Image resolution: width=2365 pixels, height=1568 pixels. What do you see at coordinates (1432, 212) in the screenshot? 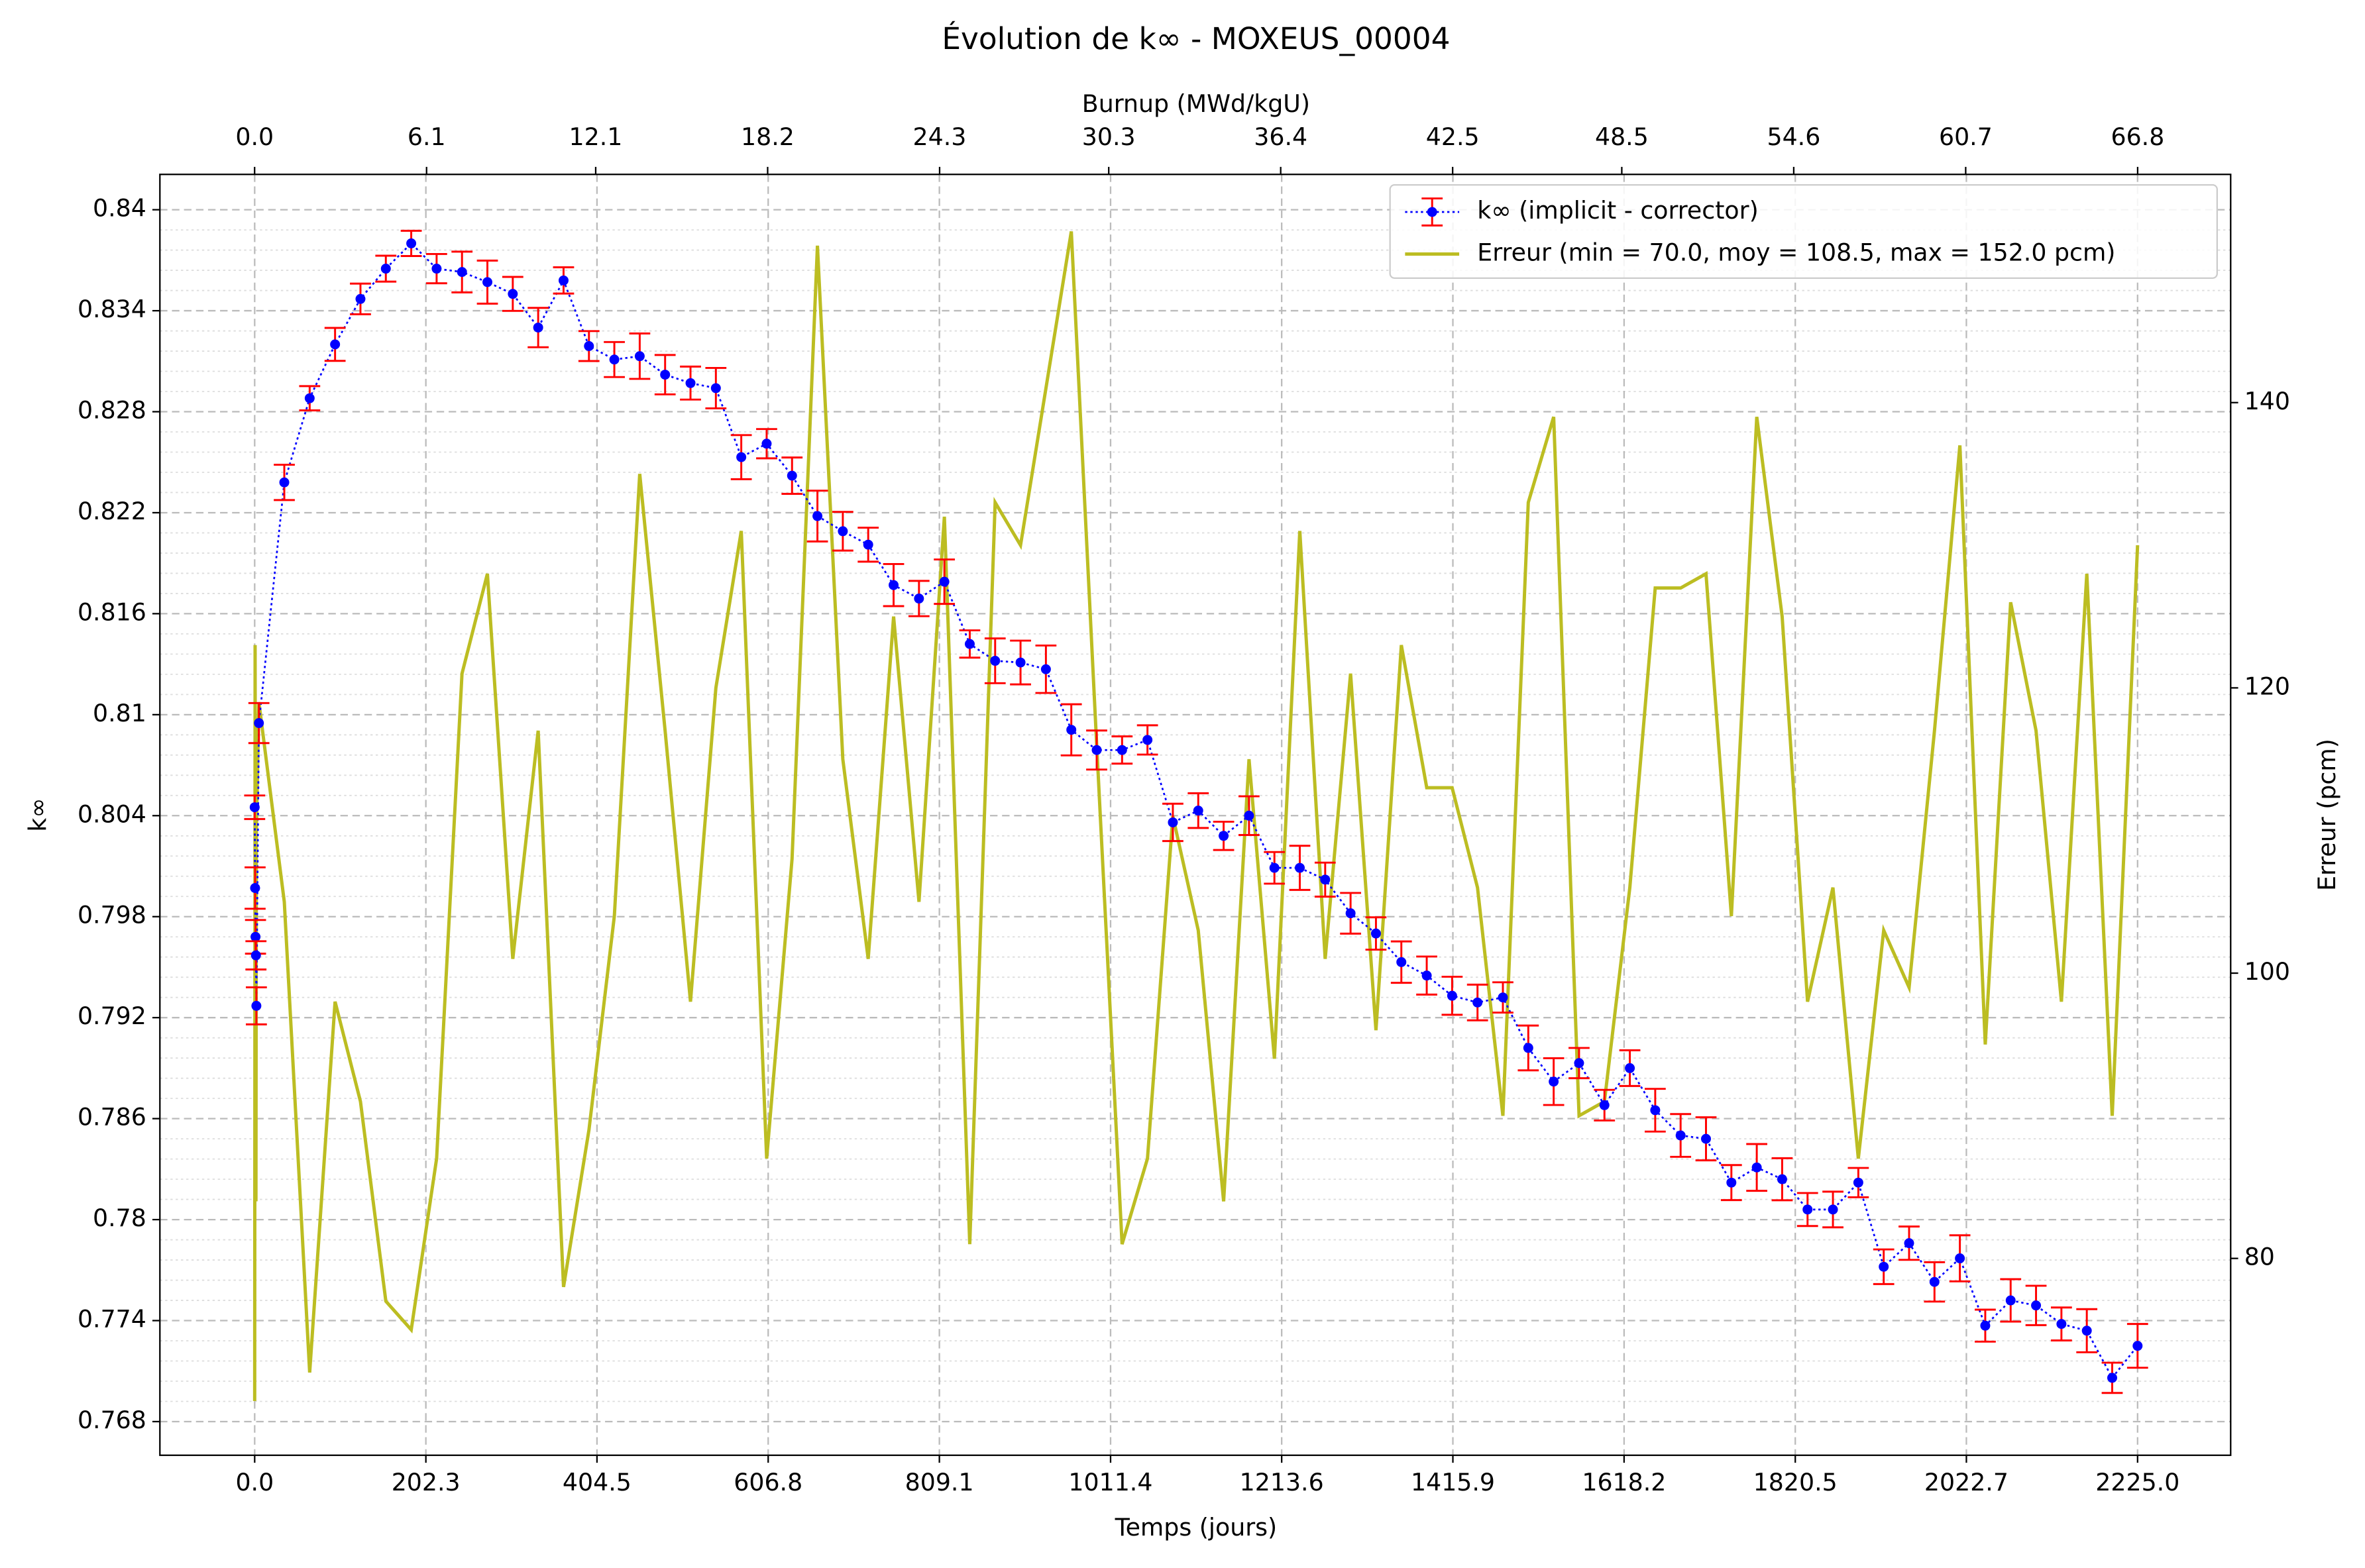
I see `legend-marker` at bounding box center [1432, 212].